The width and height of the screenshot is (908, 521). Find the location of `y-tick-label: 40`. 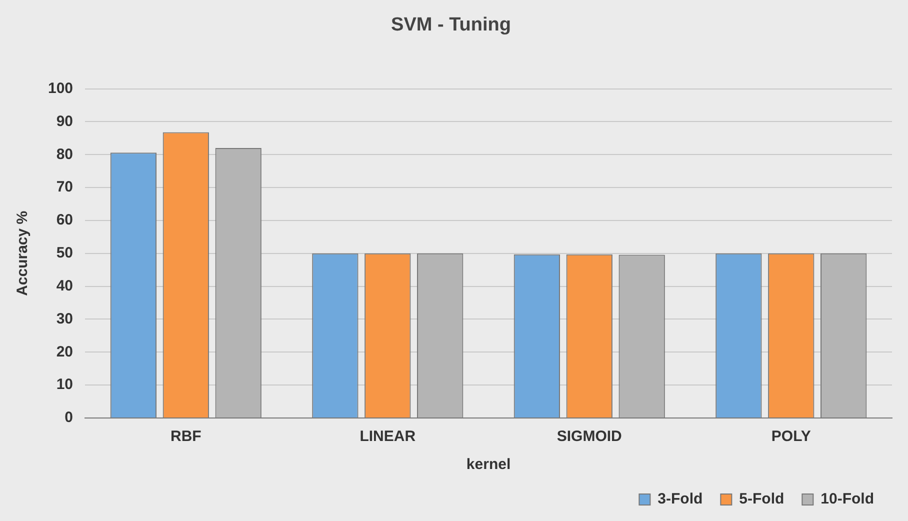

y-tick-label: 40 is located at coordinates (65, 285).